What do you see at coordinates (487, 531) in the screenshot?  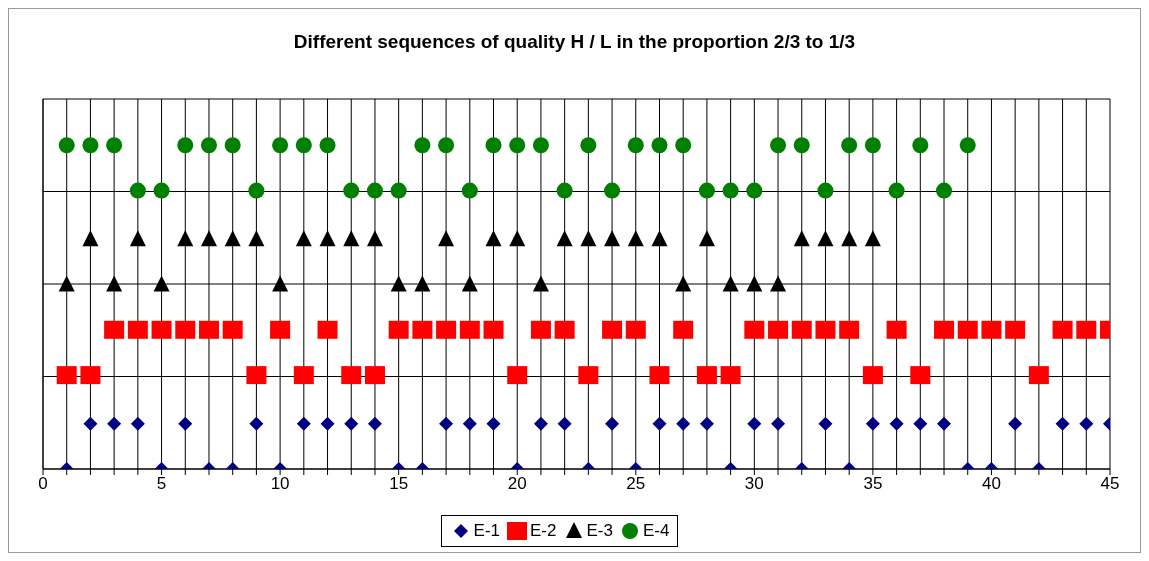 I see `legend-label: E-1` at bounding box center [487, 531].